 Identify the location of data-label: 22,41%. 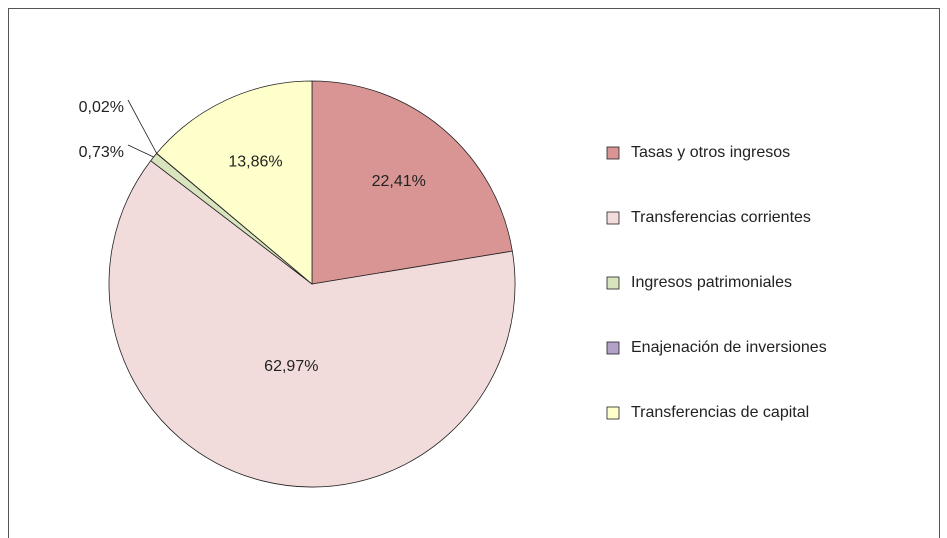
(399, 181).